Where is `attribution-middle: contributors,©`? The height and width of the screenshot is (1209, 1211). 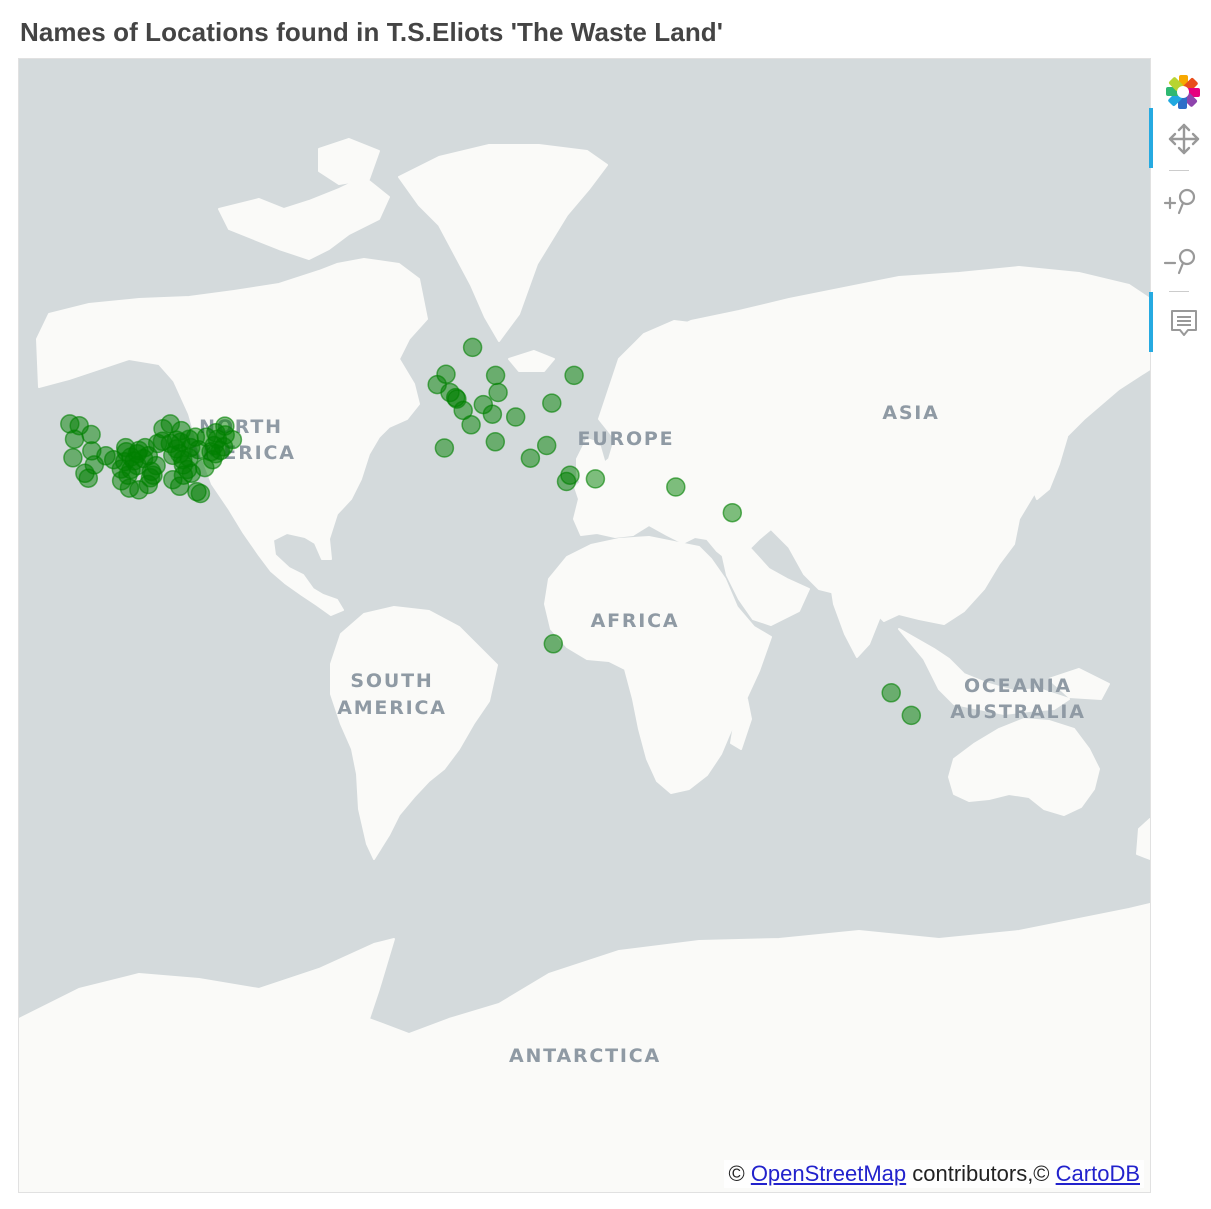
attribution-middle: contributors,© is located at coordinates (981, 1173).